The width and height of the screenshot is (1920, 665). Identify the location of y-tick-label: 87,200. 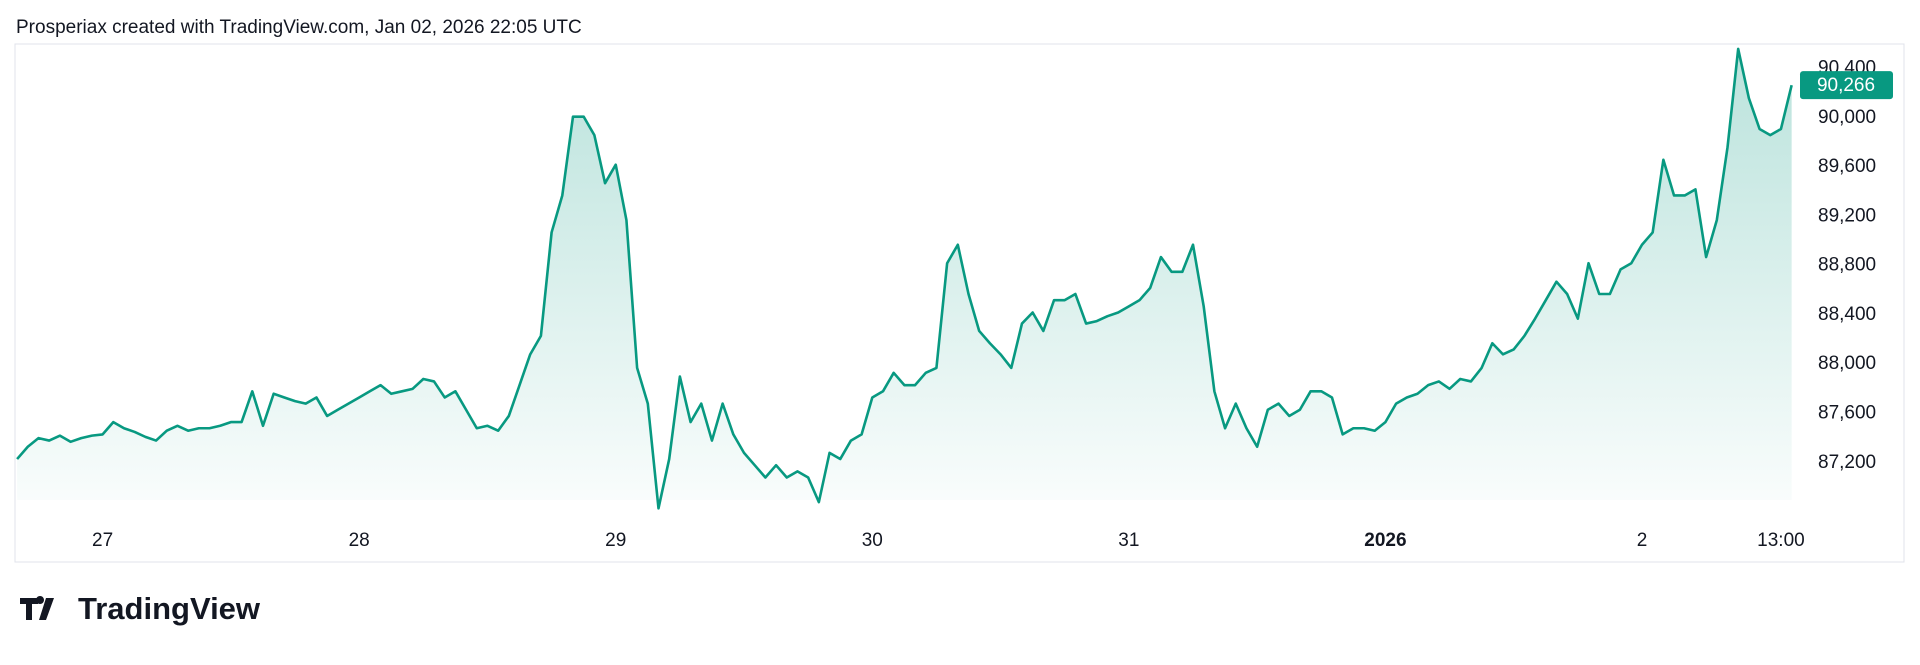
(1847, 462).